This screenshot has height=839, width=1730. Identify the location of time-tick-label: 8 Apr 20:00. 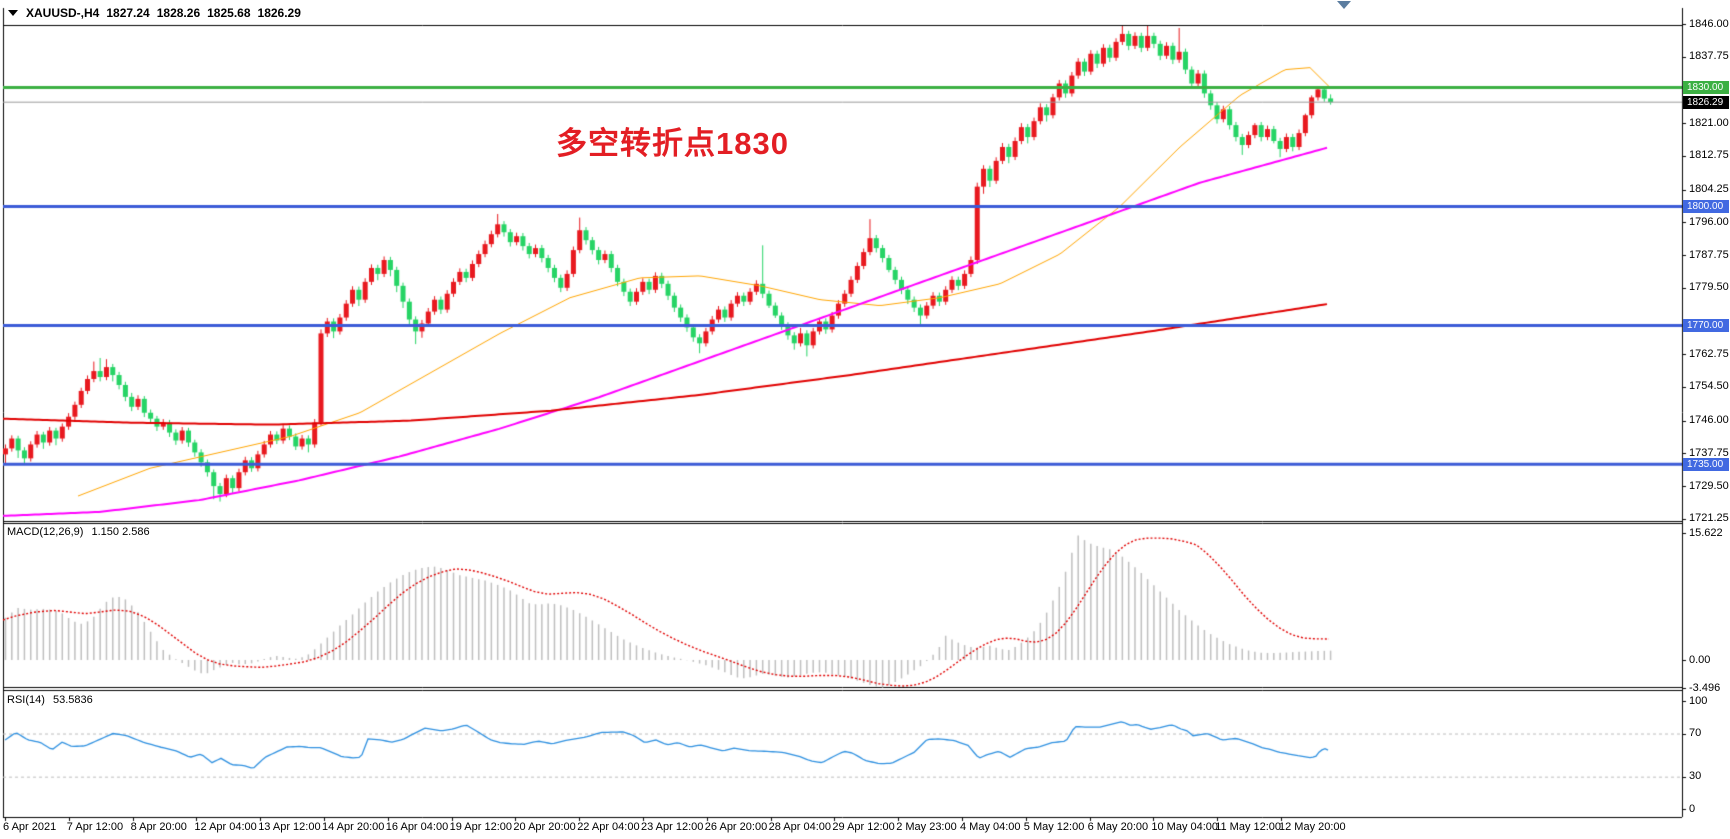
(158, 827).